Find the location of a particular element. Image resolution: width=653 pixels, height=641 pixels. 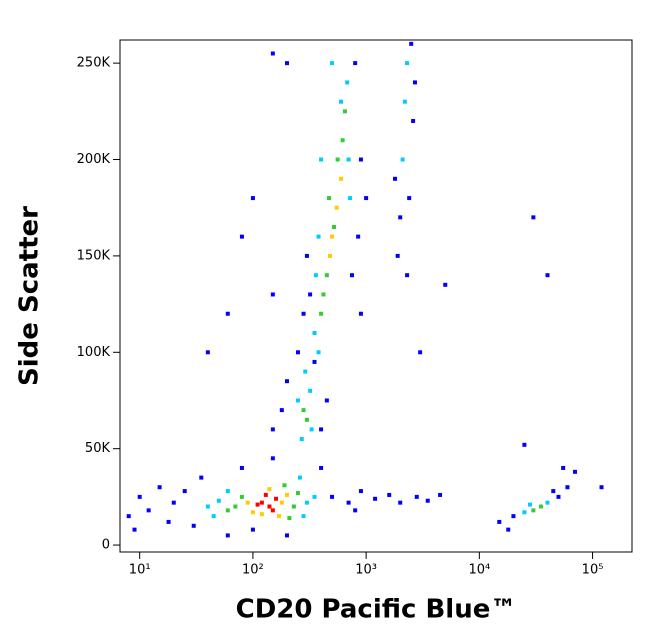

x-axis-title: CD20 Pacific Blue™ is located at coordinates (376, 610).